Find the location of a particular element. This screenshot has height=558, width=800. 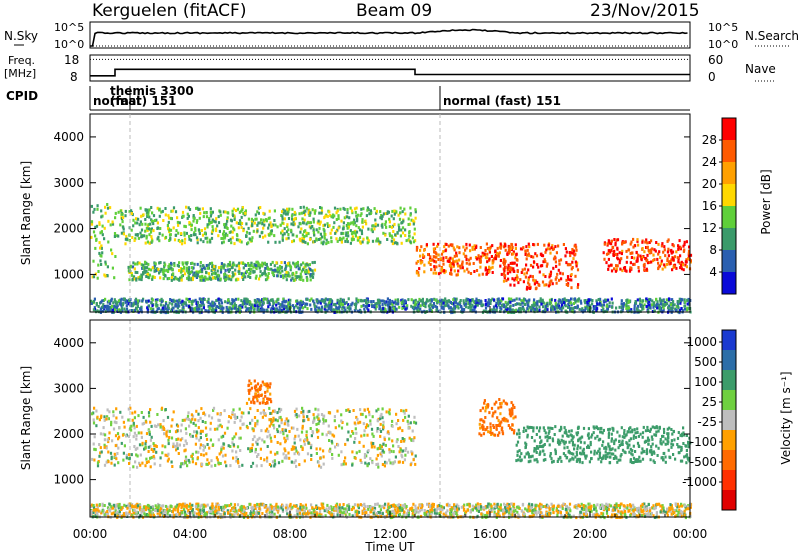

cpid-label: CPID is located at coordinates (22, 96).